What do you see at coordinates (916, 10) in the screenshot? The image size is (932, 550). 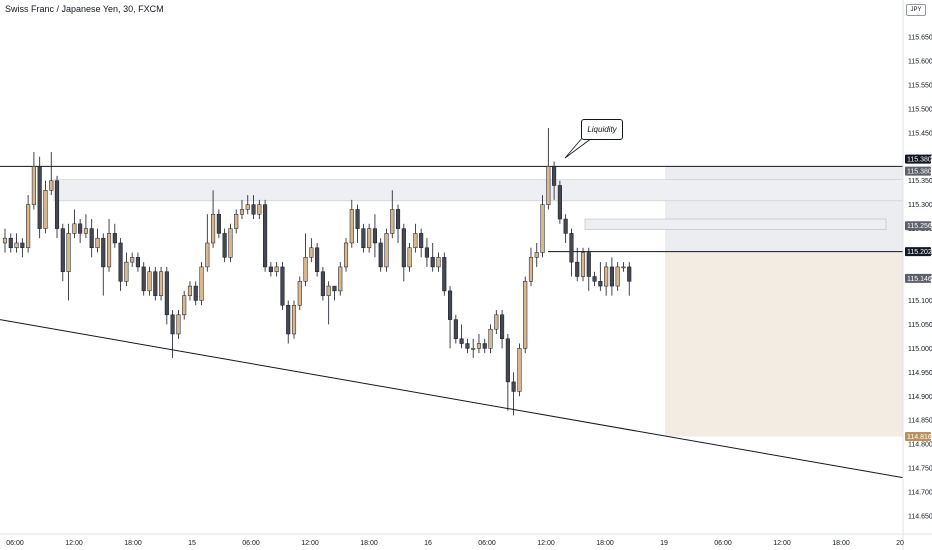 I see `currency-badge: JPY` at bounding box center [916, 10].